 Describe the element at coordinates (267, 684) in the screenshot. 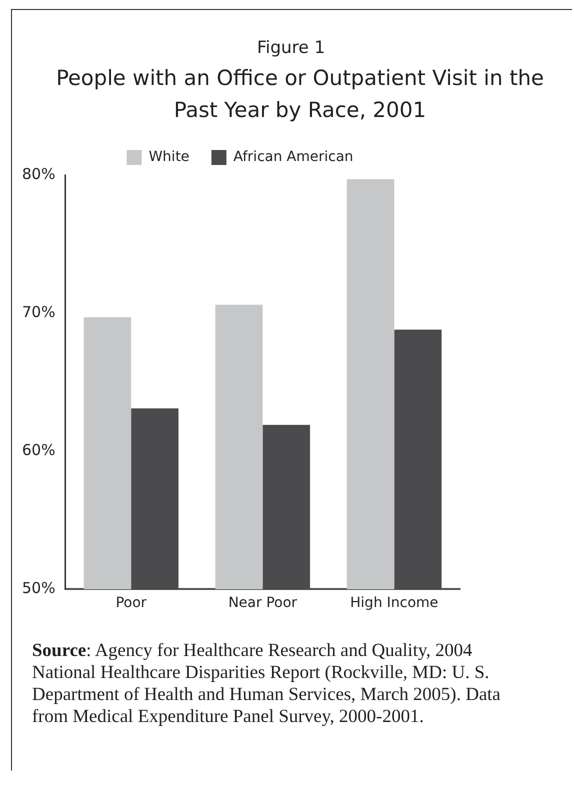

I see `source-note: Source: Agency for Healthcare Research and Quality, 2004 National Healthcare Disparities Report (Rockville, MD: U. S. Department of Health and Human Services, March 2005). Data from Medical Expenditure Panel Survey, 2000-2001.` at that location.